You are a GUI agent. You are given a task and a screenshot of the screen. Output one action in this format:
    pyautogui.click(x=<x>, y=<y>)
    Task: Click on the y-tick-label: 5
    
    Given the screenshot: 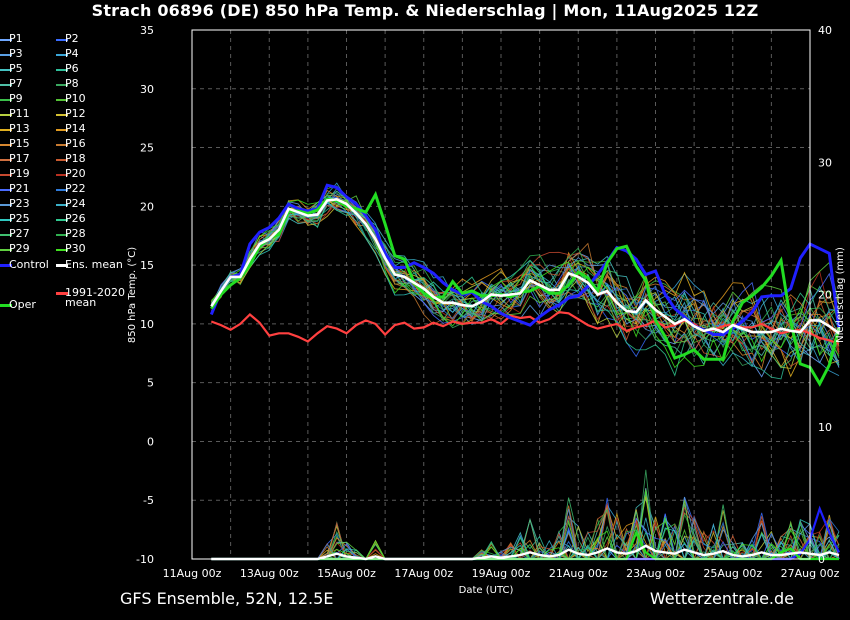 What is the action you would take?
    pyautogui.click(x=150, y=383)
    